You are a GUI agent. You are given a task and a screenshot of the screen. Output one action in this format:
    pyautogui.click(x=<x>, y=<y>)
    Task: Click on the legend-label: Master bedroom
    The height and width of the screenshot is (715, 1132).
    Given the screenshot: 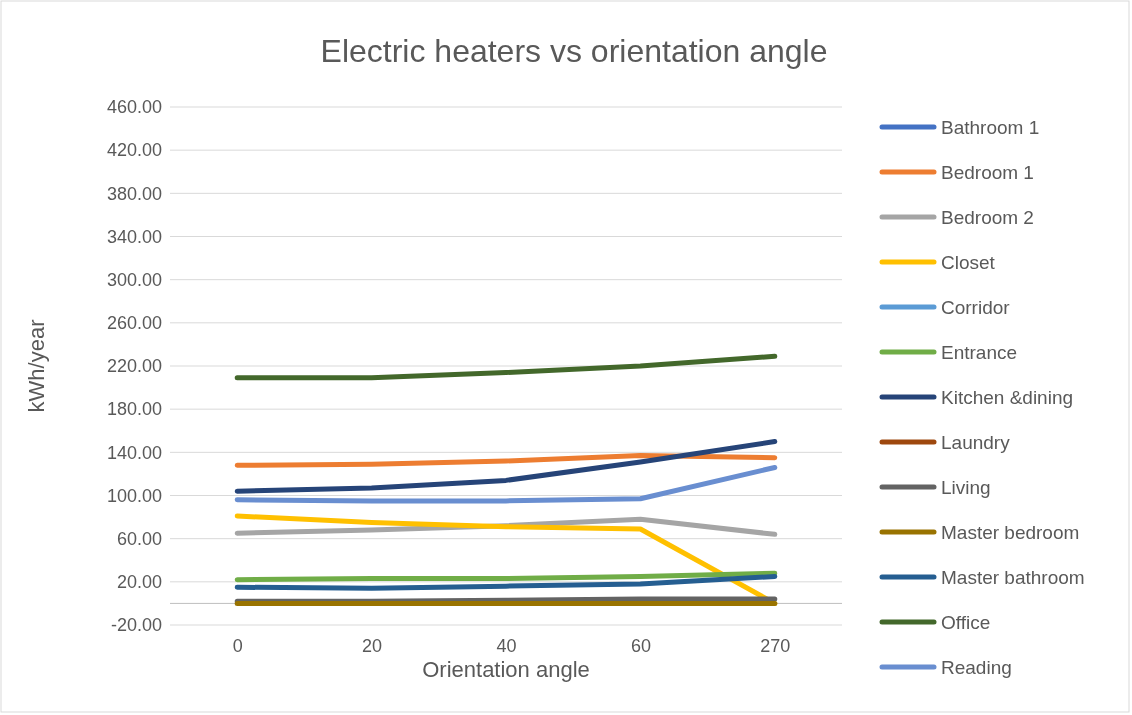 What is the action you would take?
    pyautogui.click(x=1010, y=532)
    